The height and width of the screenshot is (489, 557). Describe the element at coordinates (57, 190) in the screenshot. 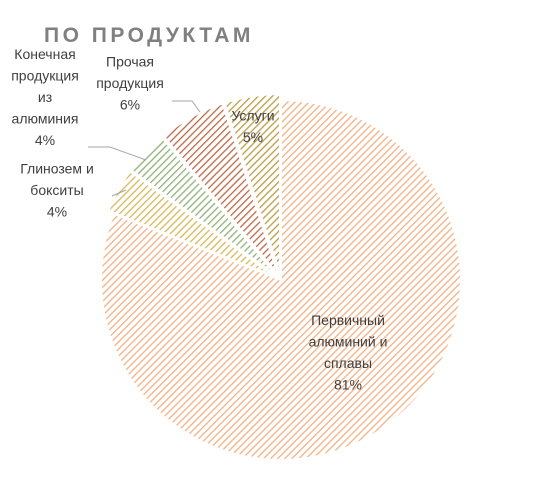

I see `data-label: Глинозем и бокситы 4%` at that location.